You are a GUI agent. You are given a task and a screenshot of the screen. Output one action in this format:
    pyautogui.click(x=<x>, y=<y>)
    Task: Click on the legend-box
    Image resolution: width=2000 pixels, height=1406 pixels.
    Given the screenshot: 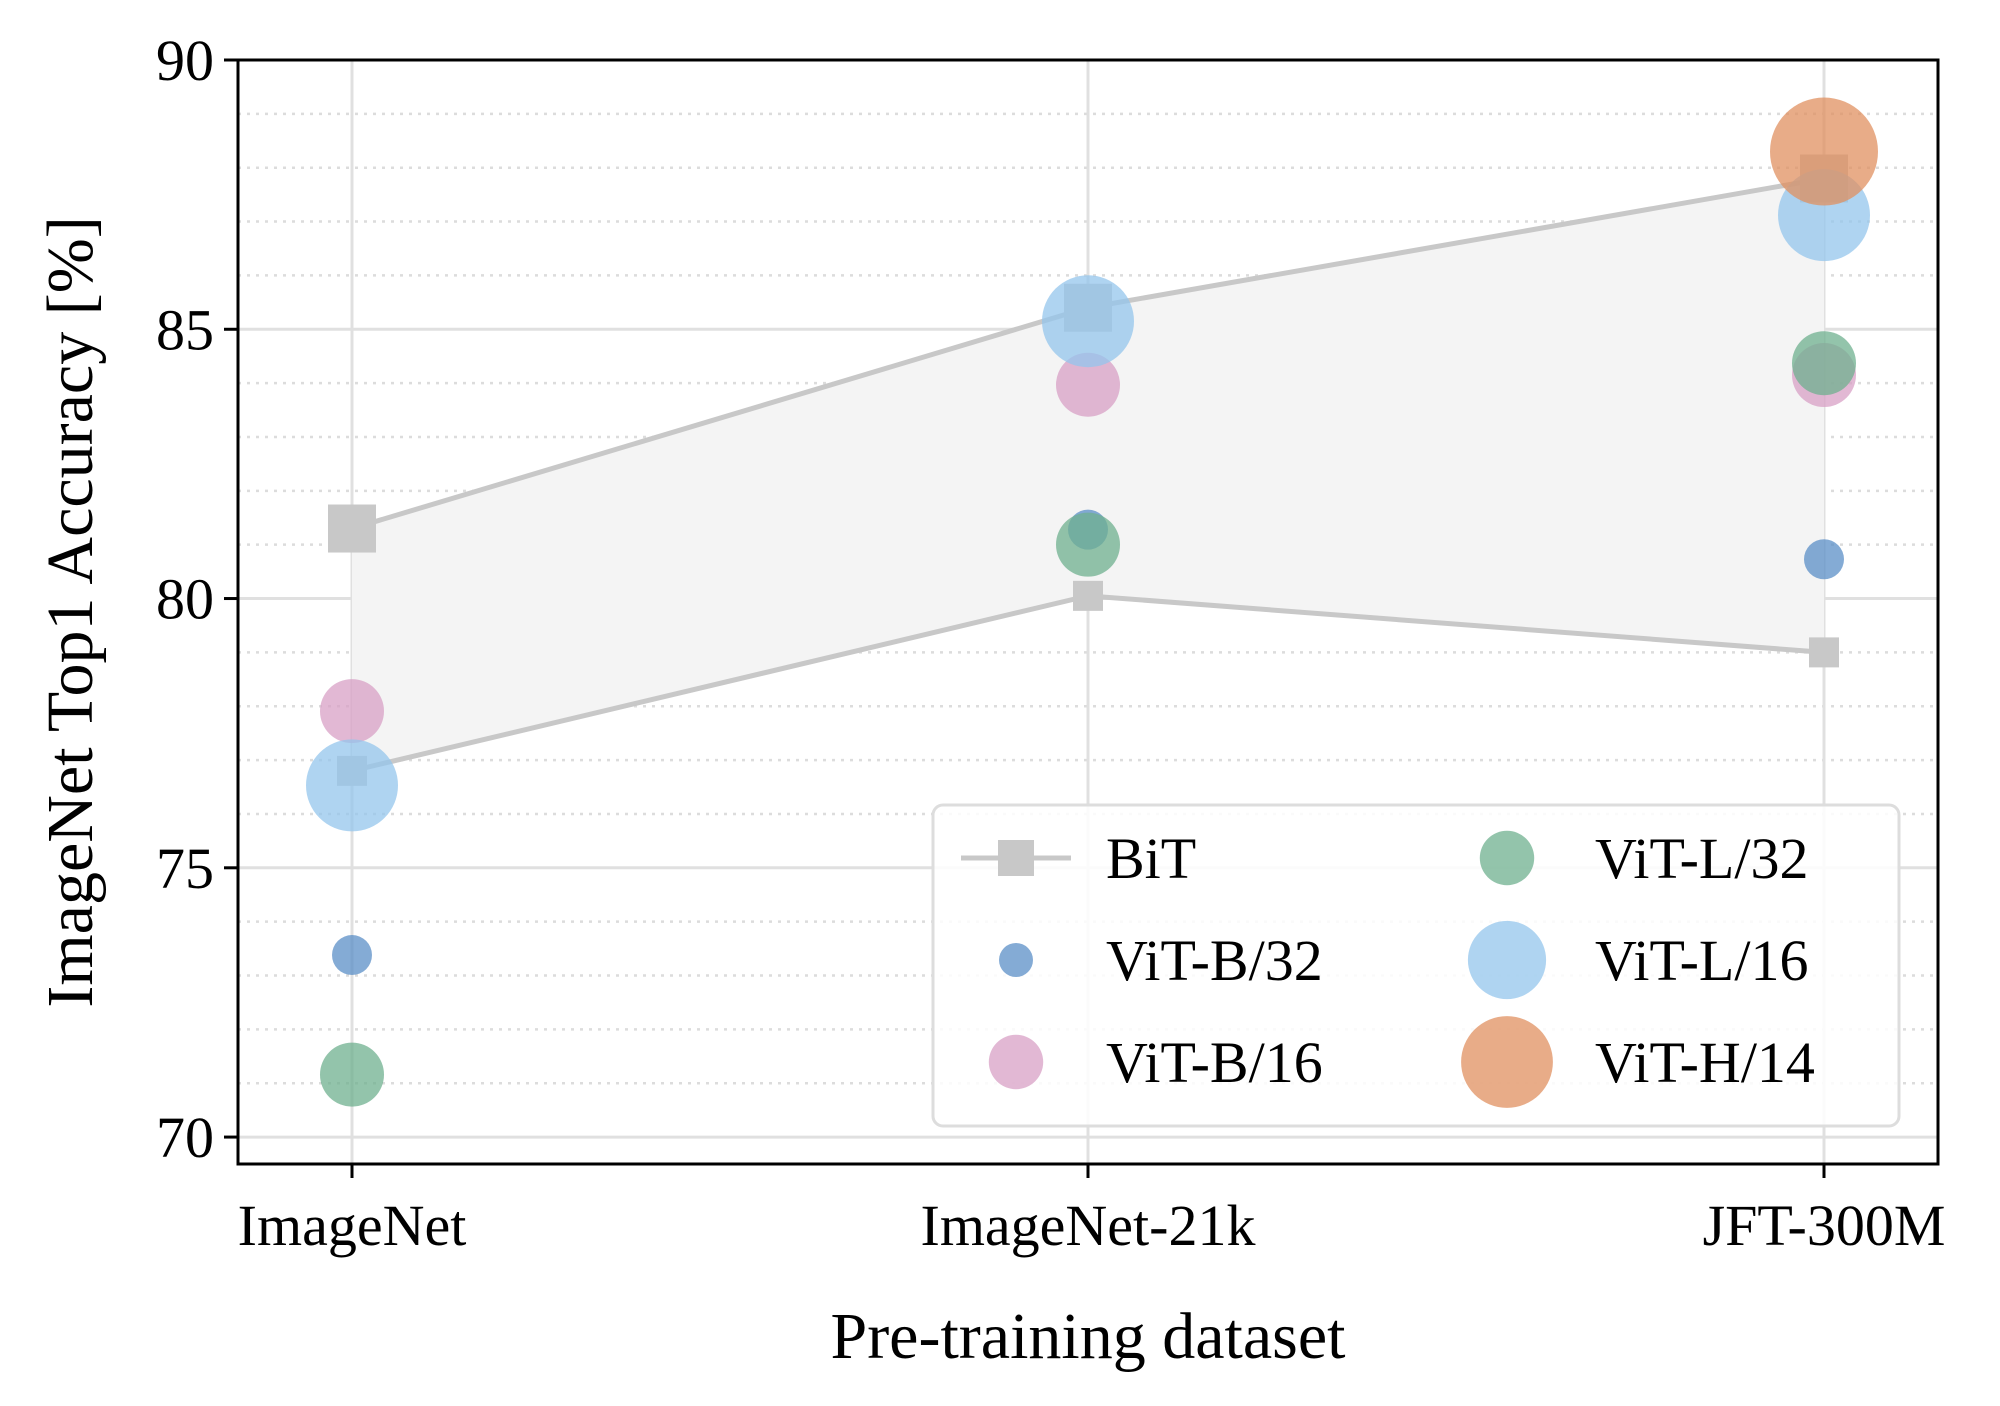 What is the action you would take?
    pyautogui.click(x=1416, y=965)
    